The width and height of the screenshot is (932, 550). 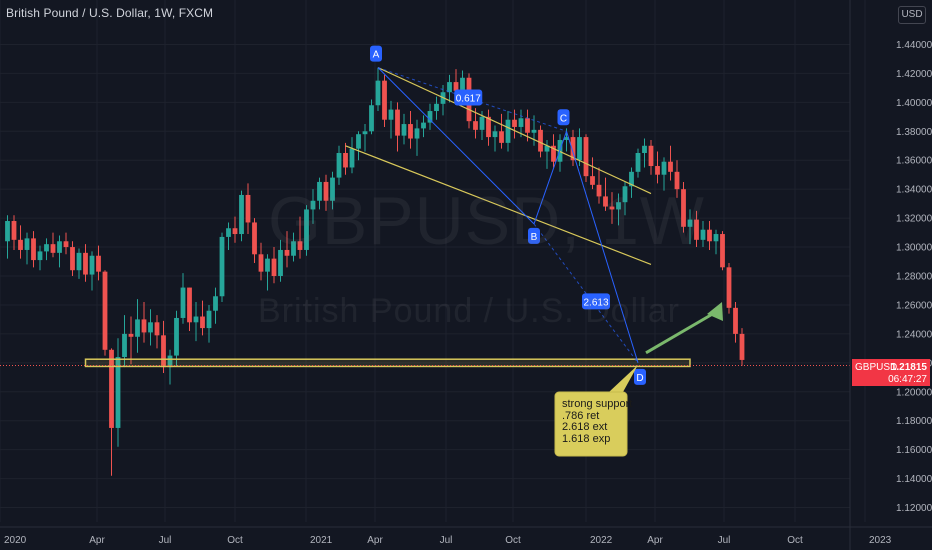 I want to click on pattern-point-b: B, so click(x=534, y=235).